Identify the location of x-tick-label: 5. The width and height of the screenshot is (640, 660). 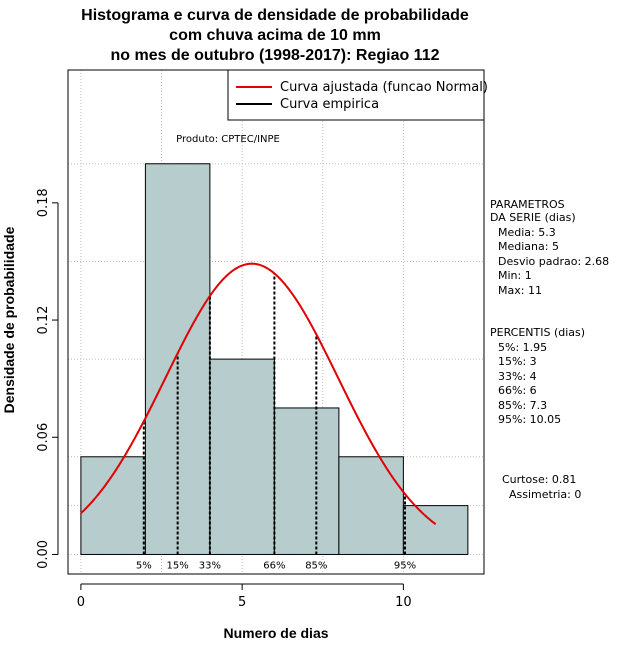
(242, 602).